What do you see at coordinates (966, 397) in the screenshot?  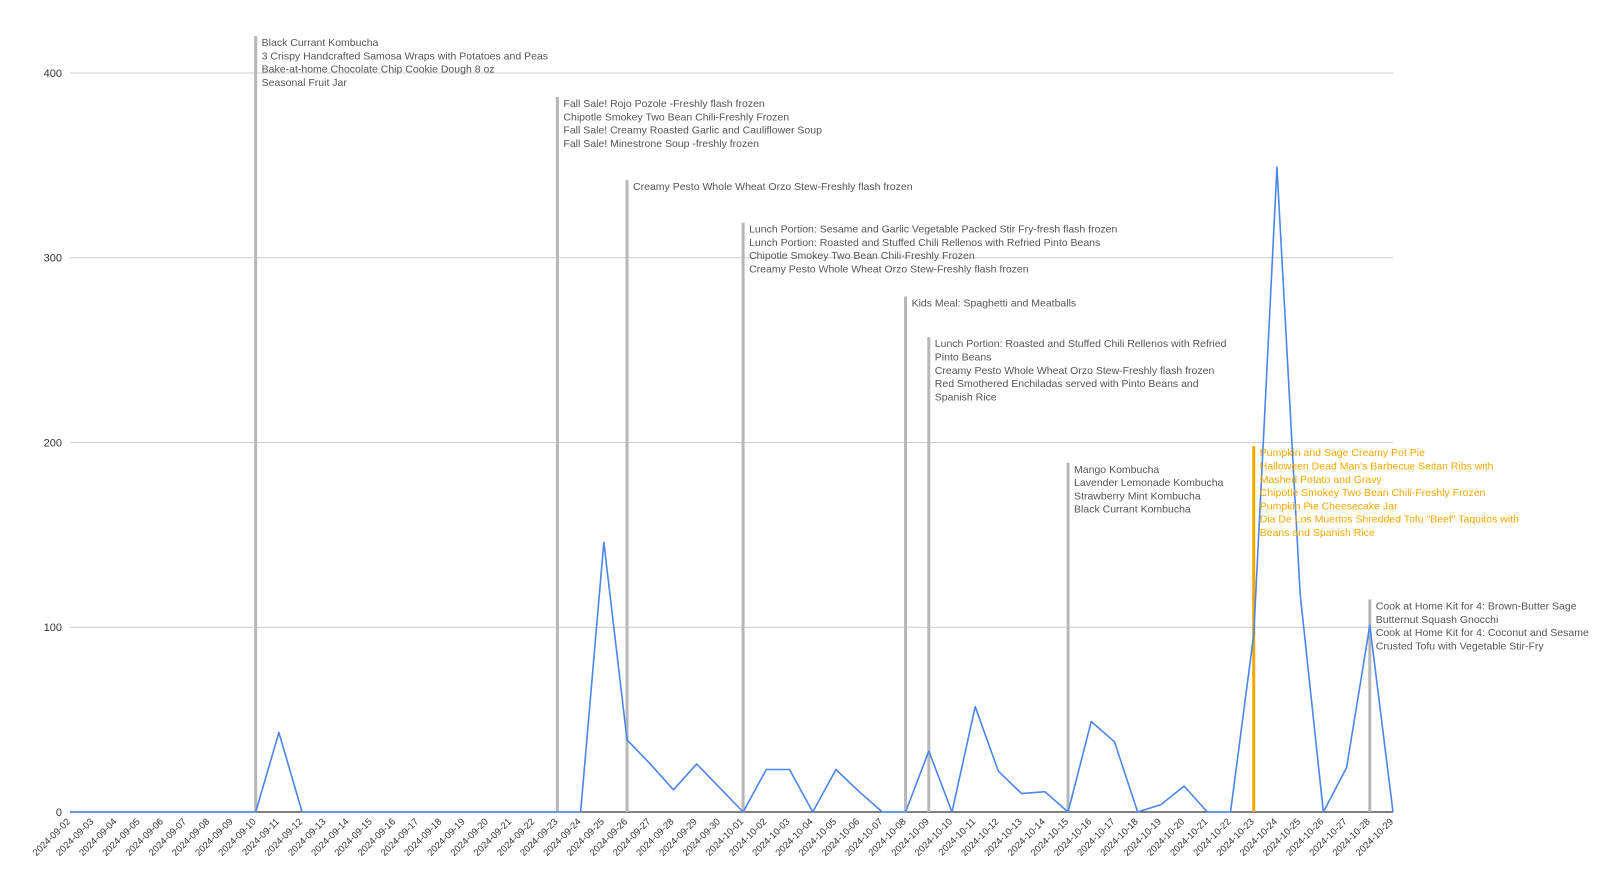 I see `annotation-line: Spanish Rice` at bounding box center [966, 397].